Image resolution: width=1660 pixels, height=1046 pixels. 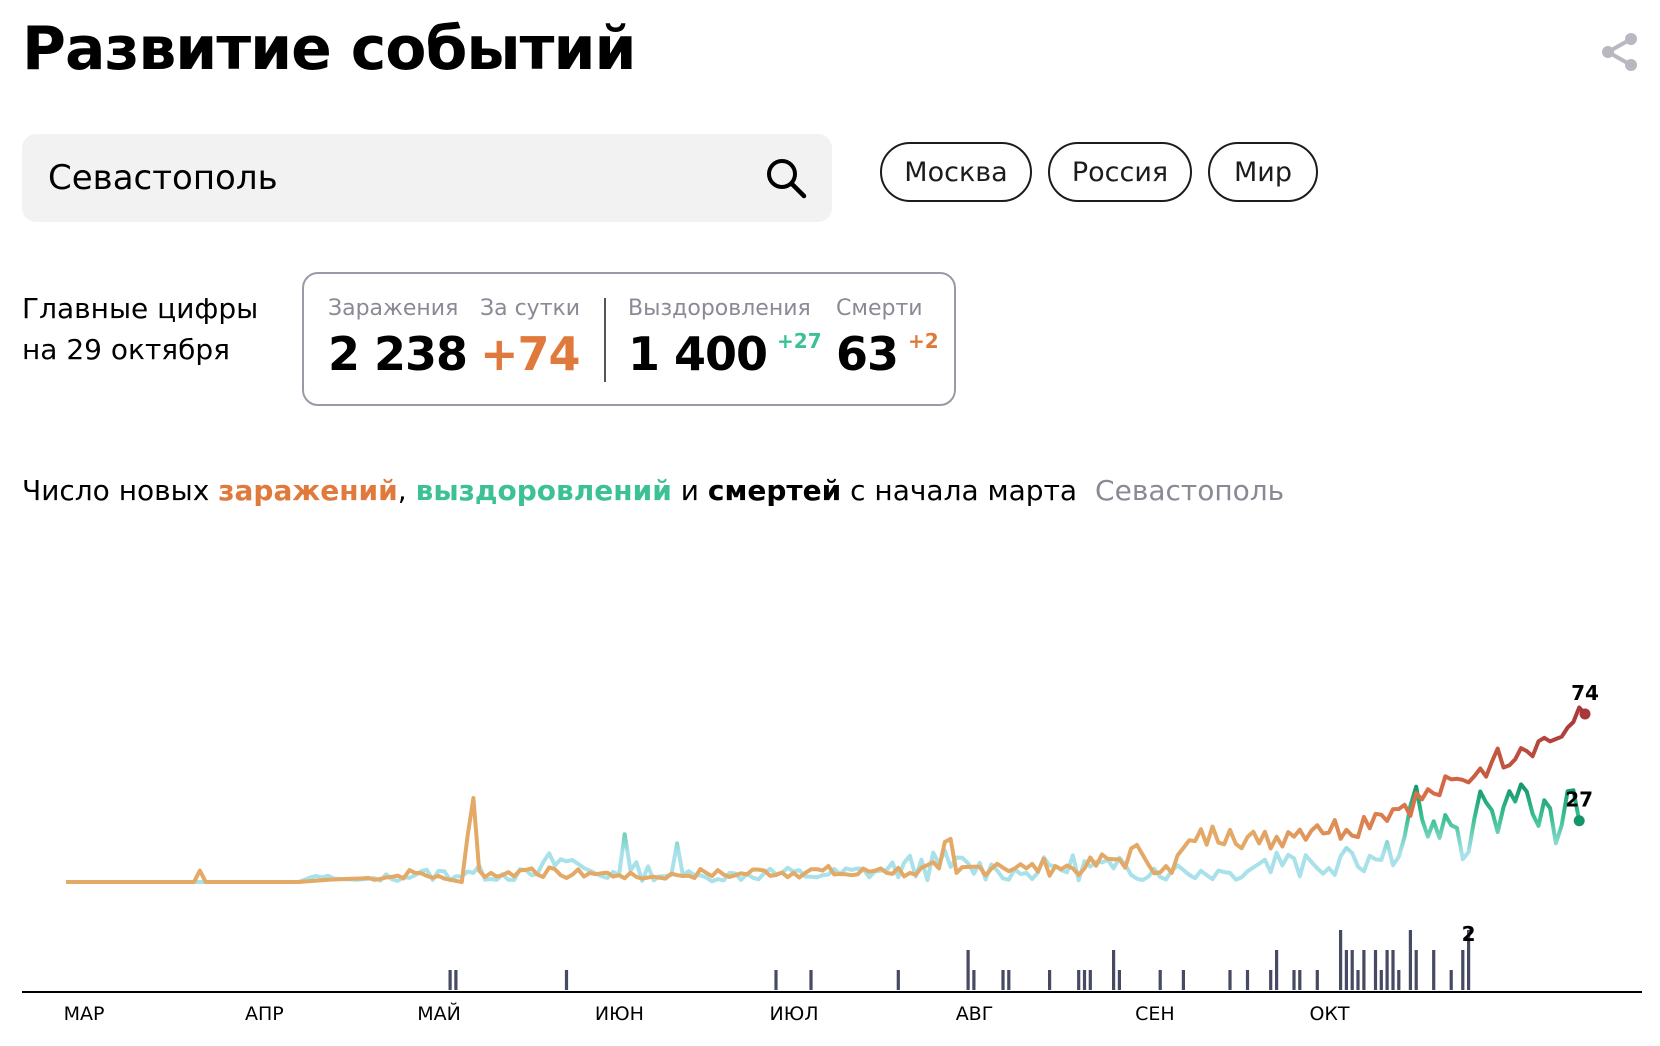 What do you see at coordinates (126, 349) in the screenshot?
I see `main-figures-date: на 29 октября` at bounding box center [126, 349].